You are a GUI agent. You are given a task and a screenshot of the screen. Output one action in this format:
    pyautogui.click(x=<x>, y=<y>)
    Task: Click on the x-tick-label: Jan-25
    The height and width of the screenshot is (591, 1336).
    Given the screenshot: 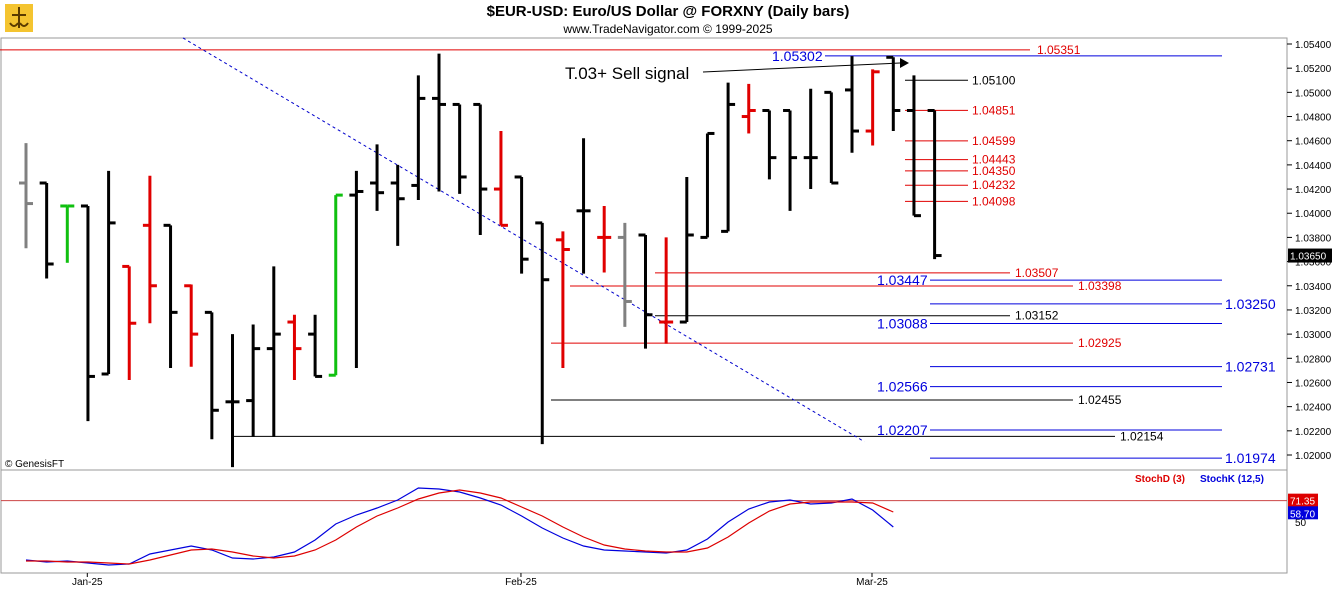 What is the action you would take?
    pyautogui.click(x=87, y=582)
    